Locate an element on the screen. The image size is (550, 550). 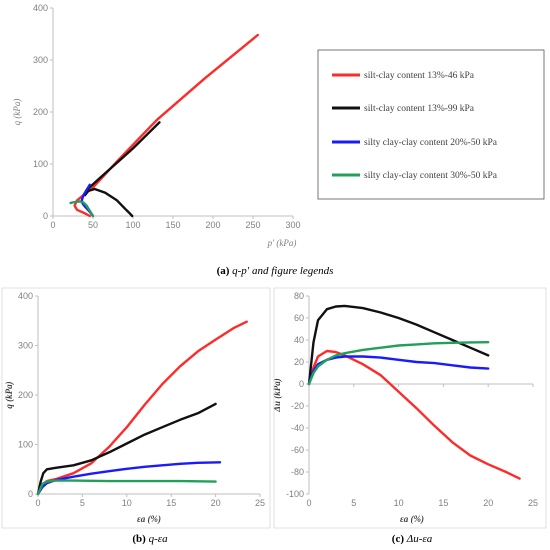
y-axis-label: Δu (kPa) is located at coordinates (277, 395).